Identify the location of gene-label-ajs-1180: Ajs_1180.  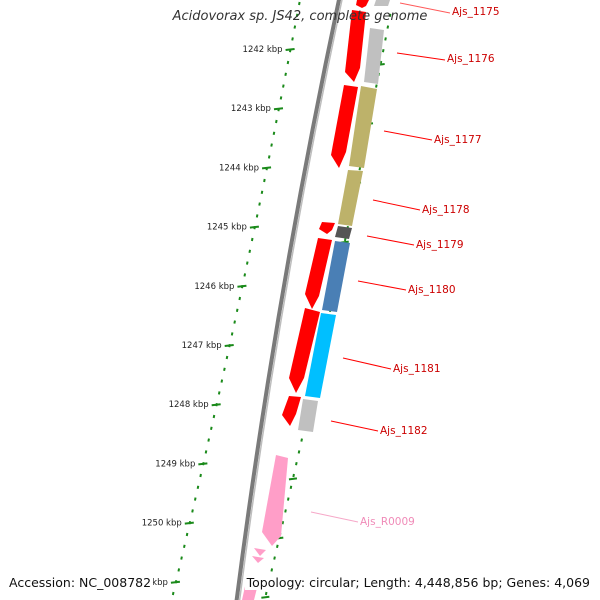
(432, 290).